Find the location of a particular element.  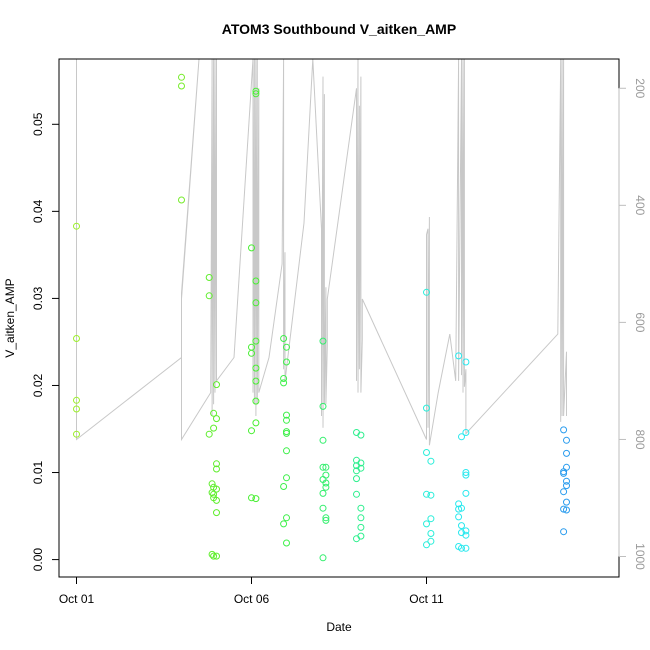

y2-tick-label: 600 is located at coordinates (640, 322).